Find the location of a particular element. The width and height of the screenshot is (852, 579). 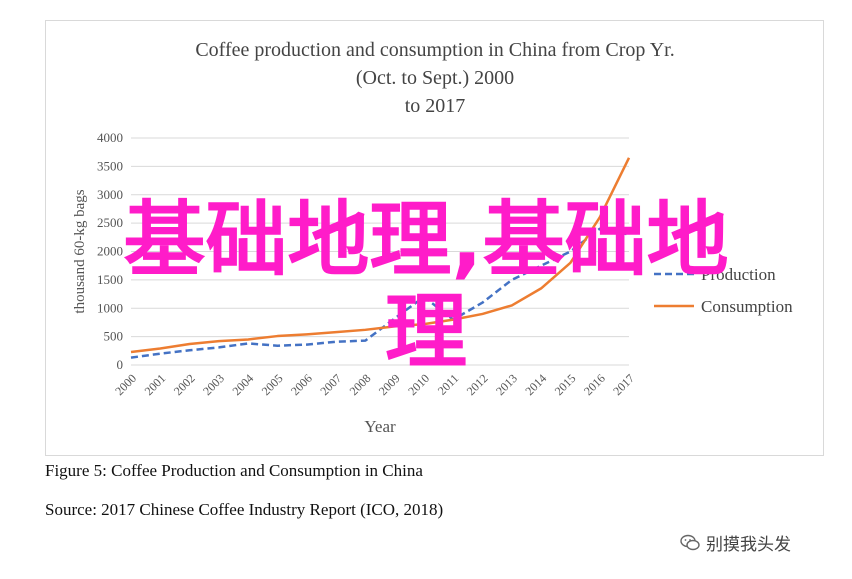

chart-title-line: (Oct. to Sept.) 2000 is located at coordinates (435, 78).